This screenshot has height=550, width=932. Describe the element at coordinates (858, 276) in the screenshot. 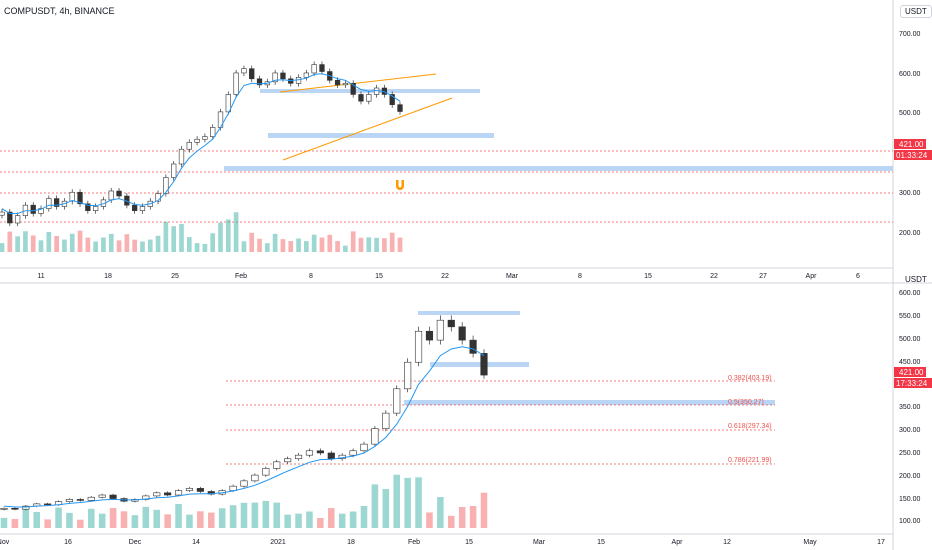

I see `top-x-tick: 6` at that location.